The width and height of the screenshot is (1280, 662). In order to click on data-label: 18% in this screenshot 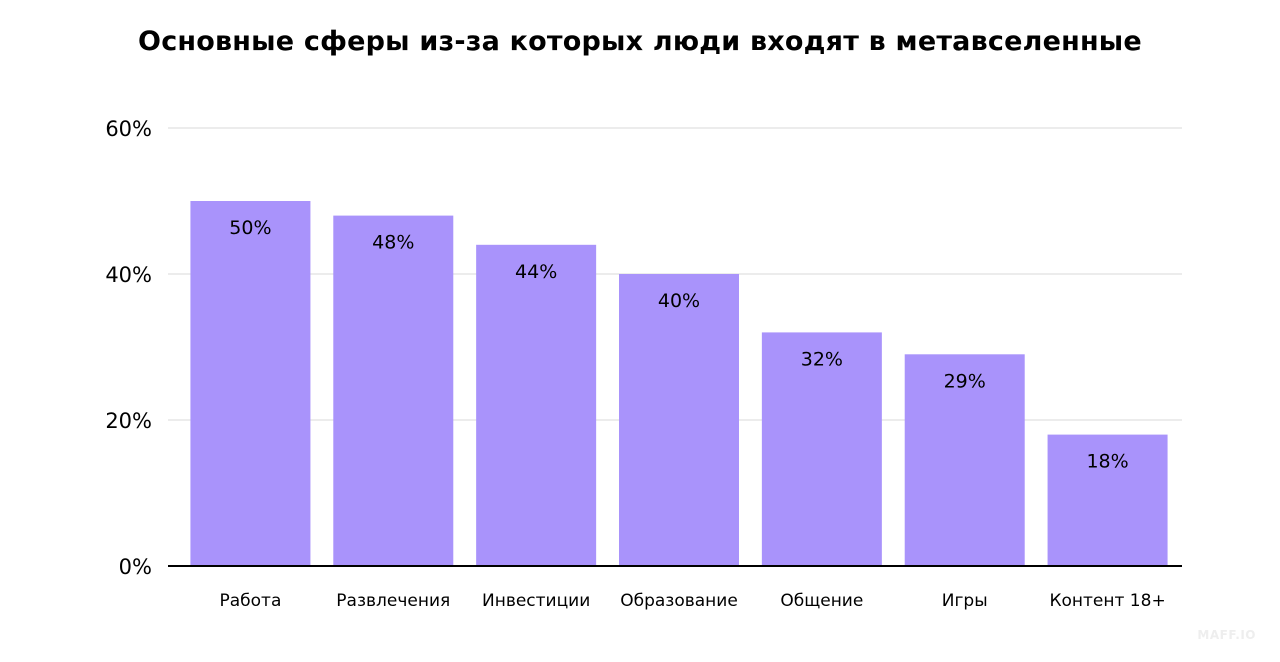, I will do `click(1107, 462)`.